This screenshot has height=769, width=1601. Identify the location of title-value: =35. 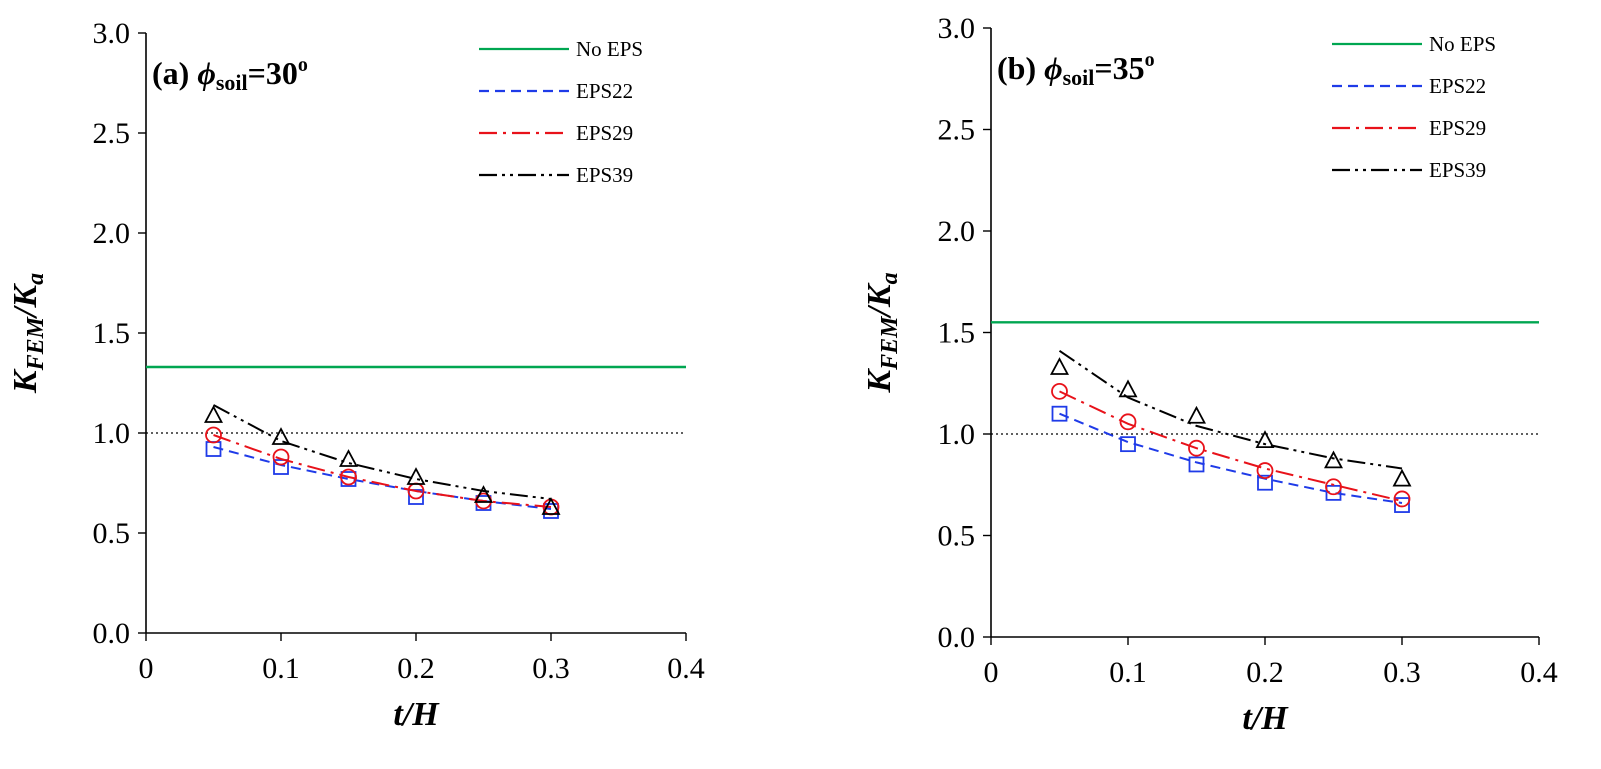
(1119, 68).